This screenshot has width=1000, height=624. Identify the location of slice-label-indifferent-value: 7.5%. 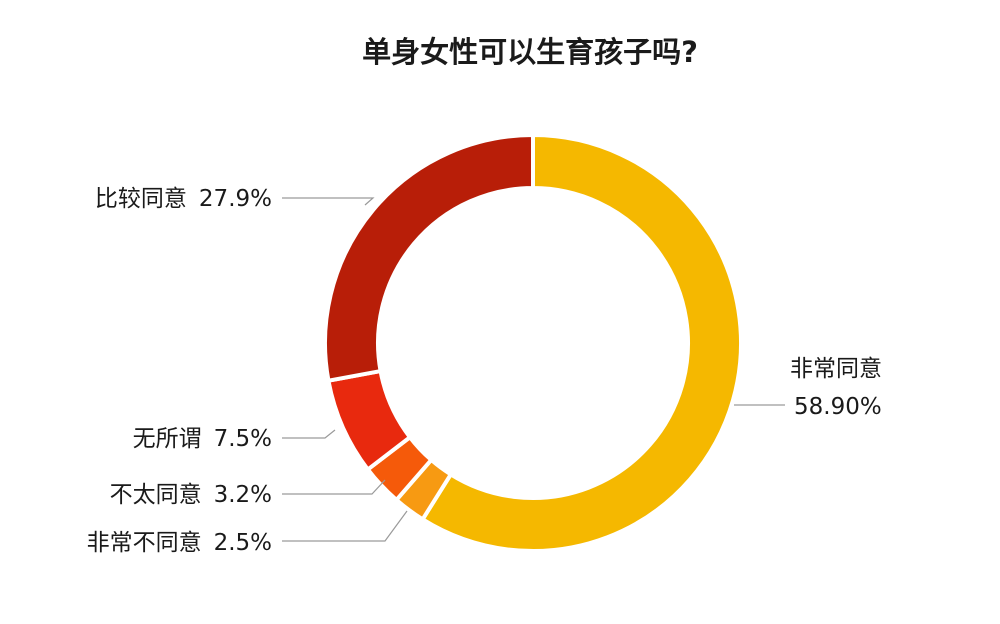
(243, 439).